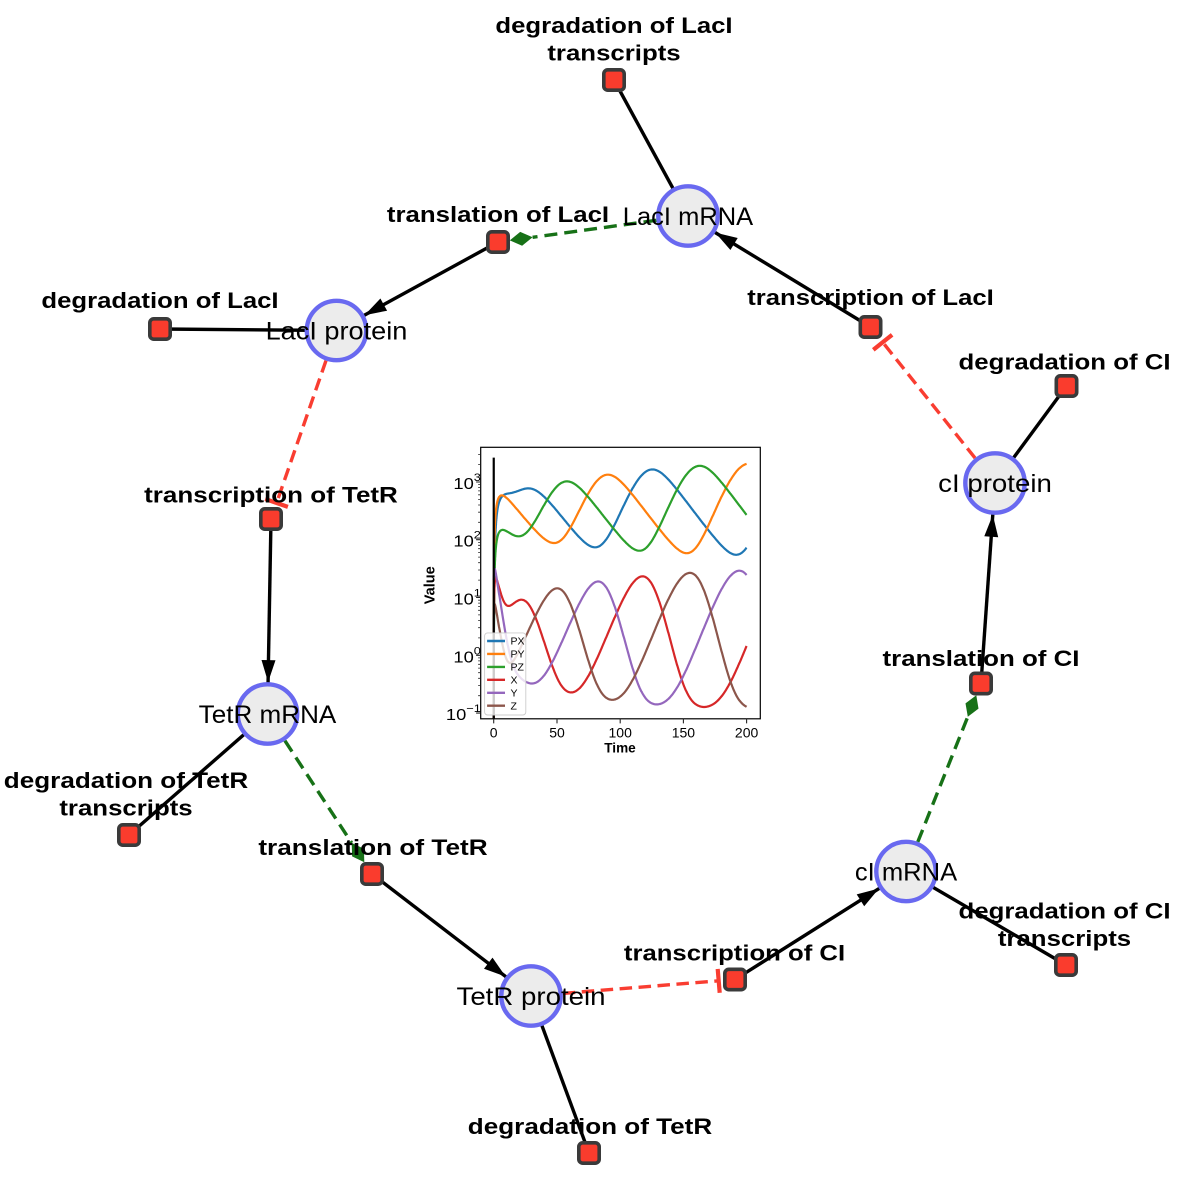 The width and height of the screenshot is (1189, 1200). Describe the element at coordinates (995, 484) in the screenshot. I see `svg-text: cI protein` at that location.